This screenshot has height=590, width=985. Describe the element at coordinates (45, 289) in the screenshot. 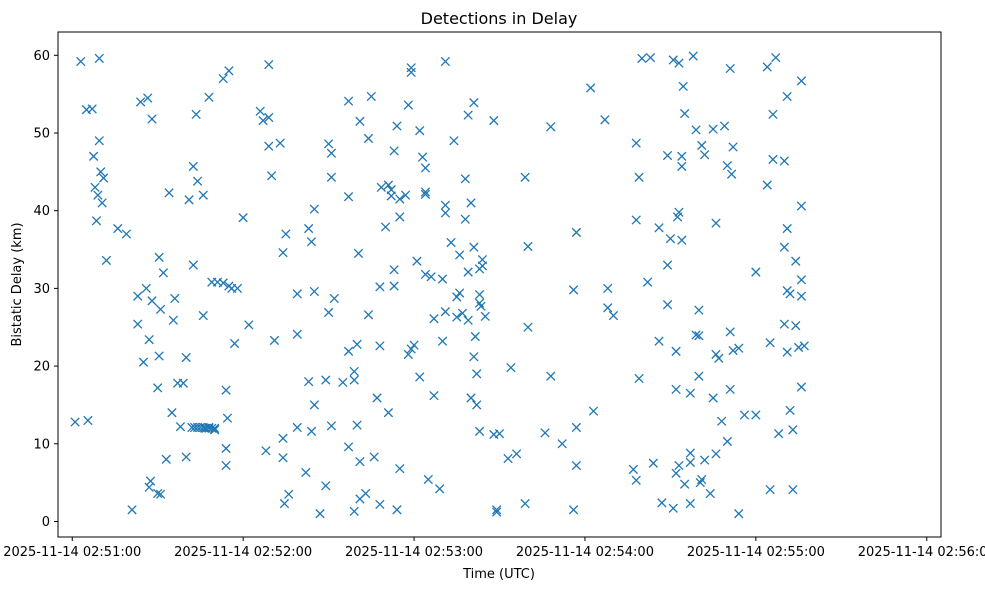

I see `y-axis: 0 10 20 30 40 50 60` at that location.